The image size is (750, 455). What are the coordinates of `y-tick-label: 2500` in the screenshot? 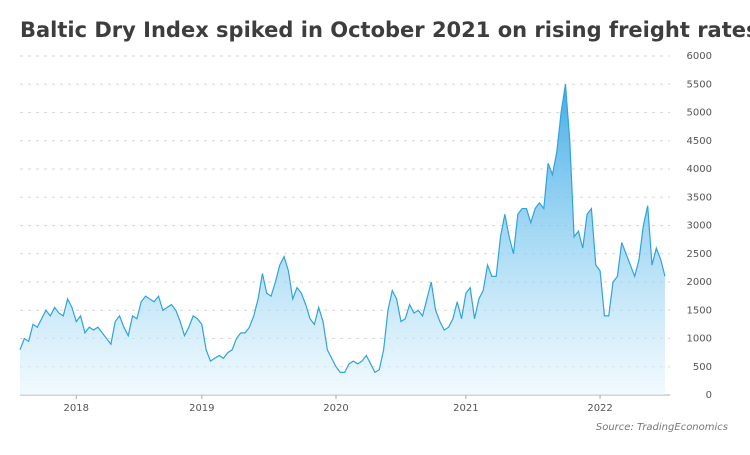 It's located at (699, 254).